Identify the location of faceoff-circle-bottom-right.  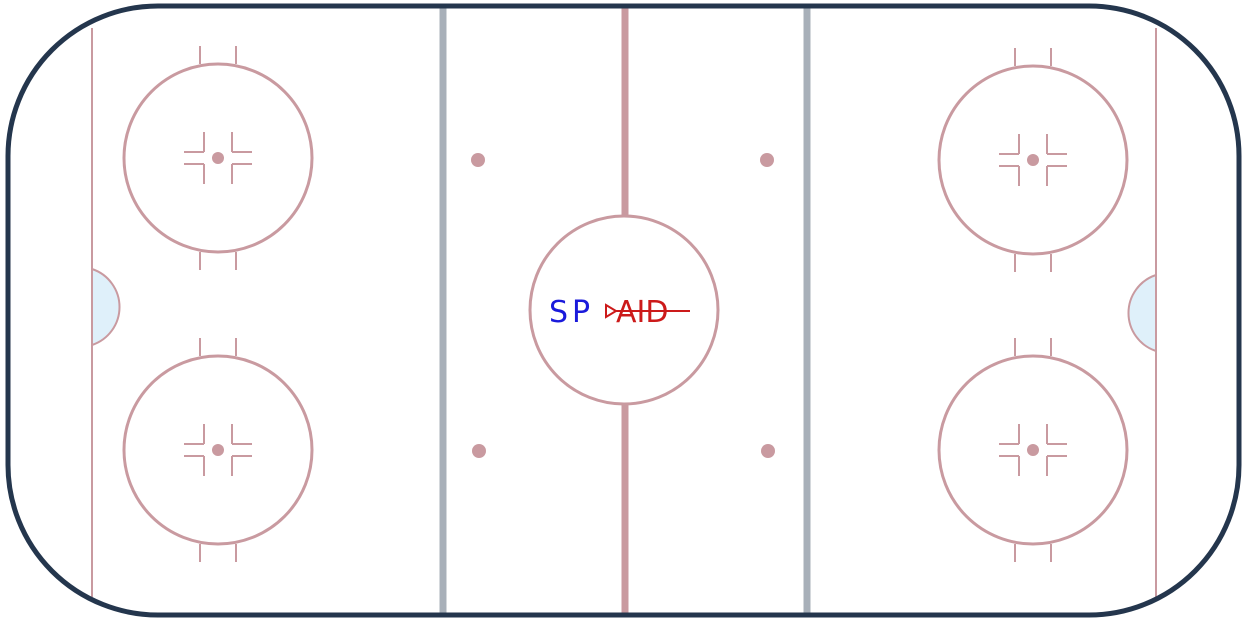
(1033, 450).